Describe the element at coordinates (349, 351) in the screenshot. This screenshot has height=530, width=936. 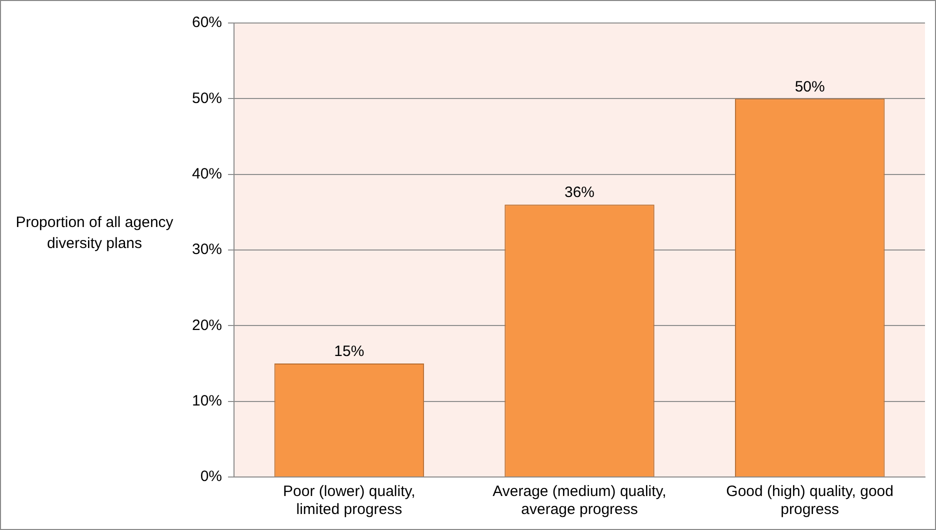
I see `data-label: 15%` at that location.